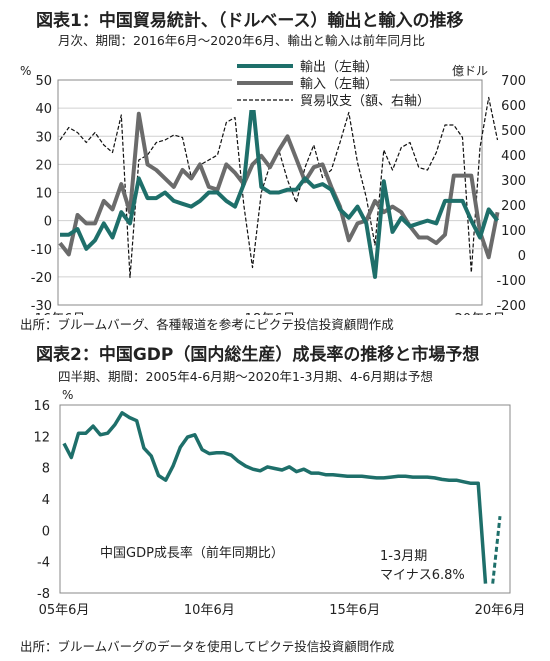  I want to click on figure2-subtitle: 四半期、期間：2005年4-6月期〜2020年1-3月期、4-6月期は予想, so click(245, 376).